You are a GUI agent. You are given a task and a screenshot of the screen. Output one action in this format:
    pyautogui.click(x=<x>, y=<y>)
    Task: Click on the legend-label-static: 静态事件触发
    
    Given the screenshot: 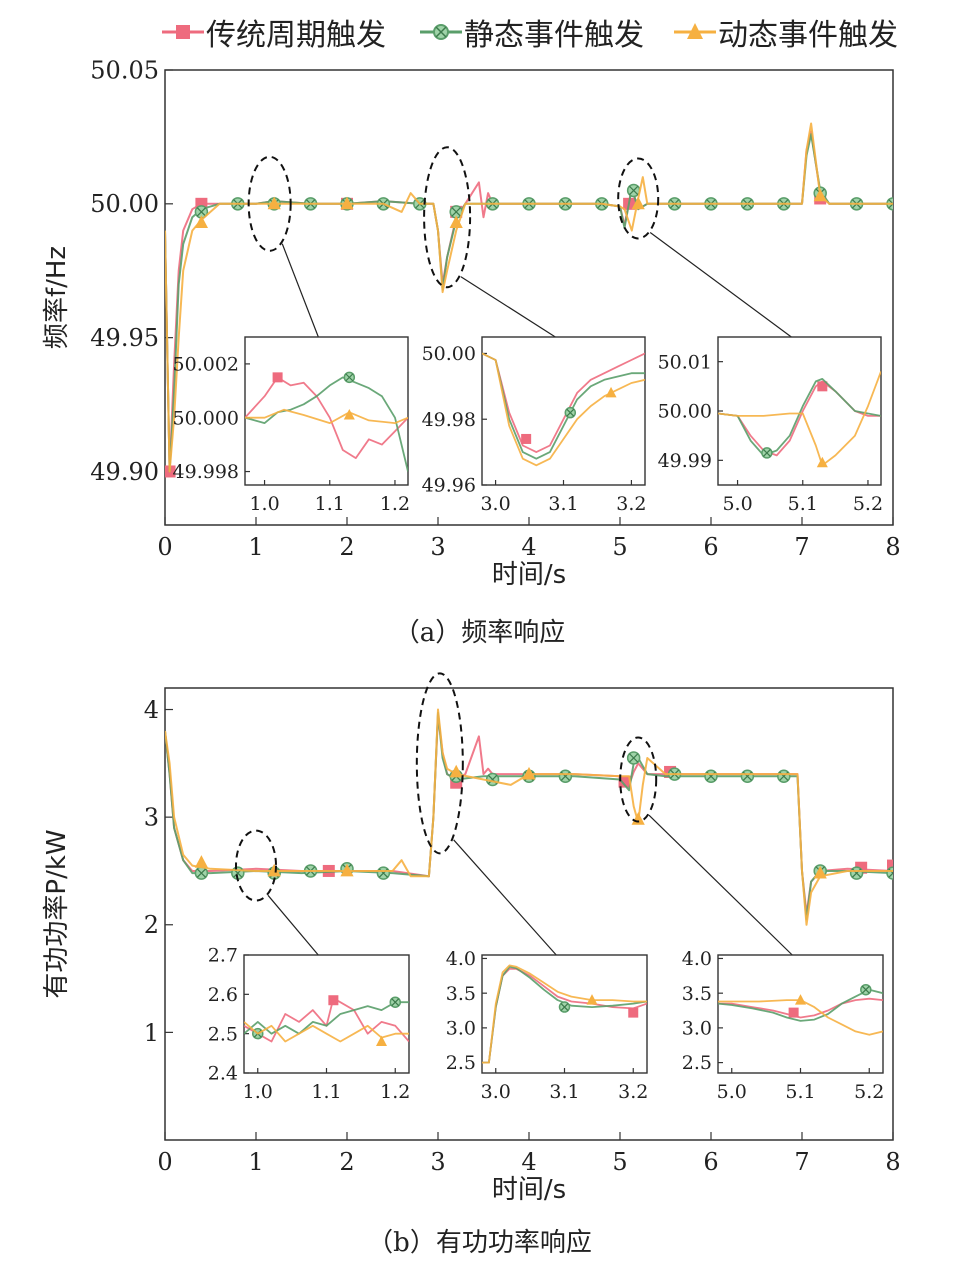 What is the action you would take?
    pyautogui.click(x=554, y=35)
    